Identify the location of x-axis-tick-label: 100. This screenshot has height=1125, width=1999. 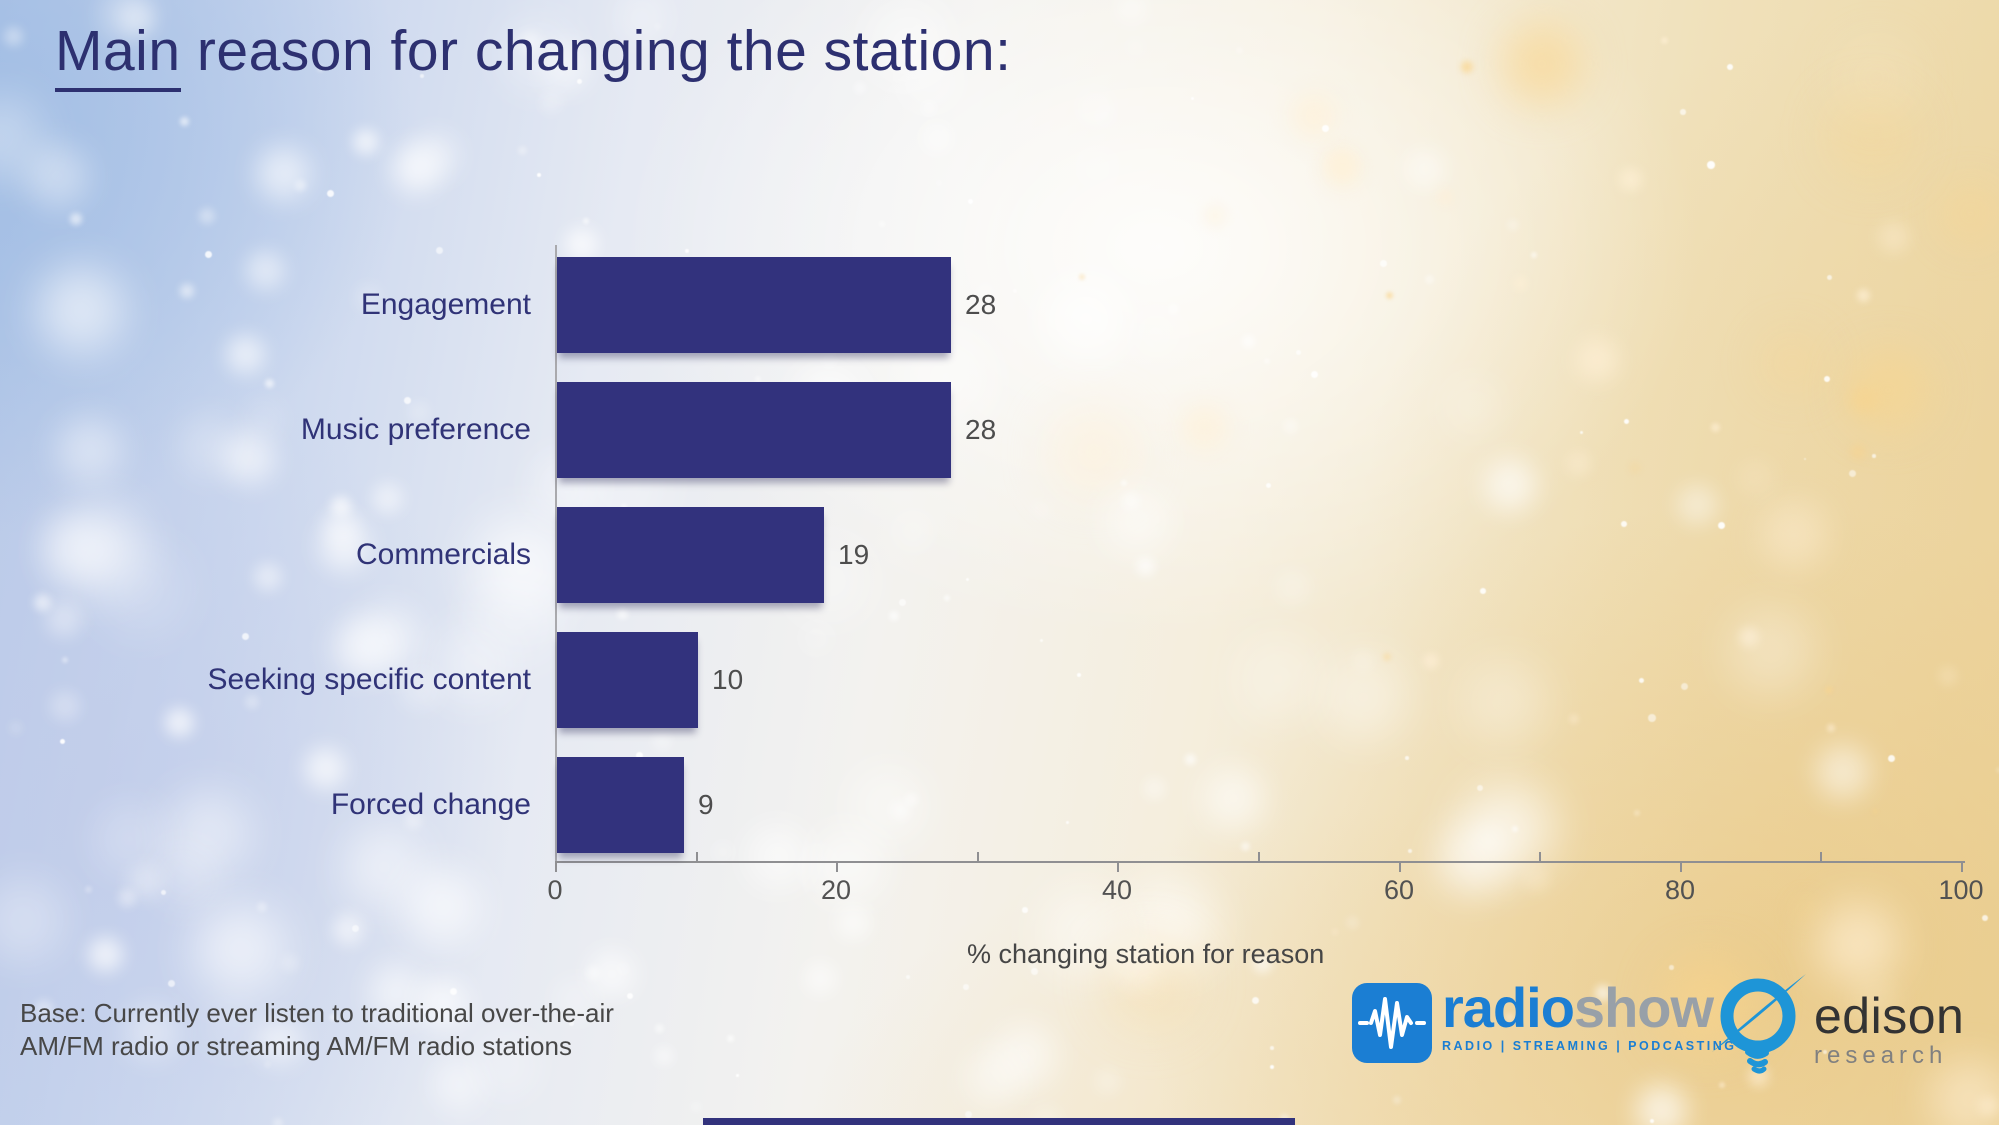
(1961, 890).